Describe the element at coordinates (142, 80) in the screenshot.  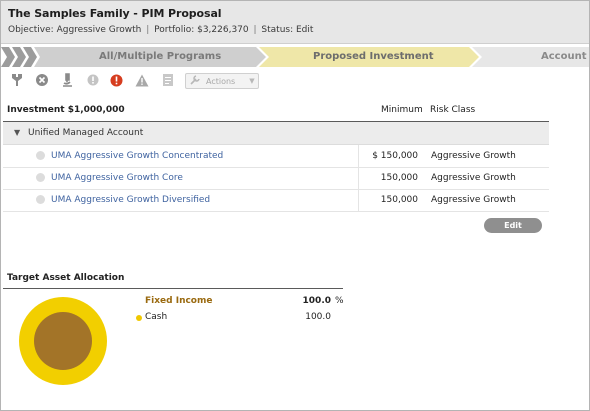
I see `warning-icon` at that location.